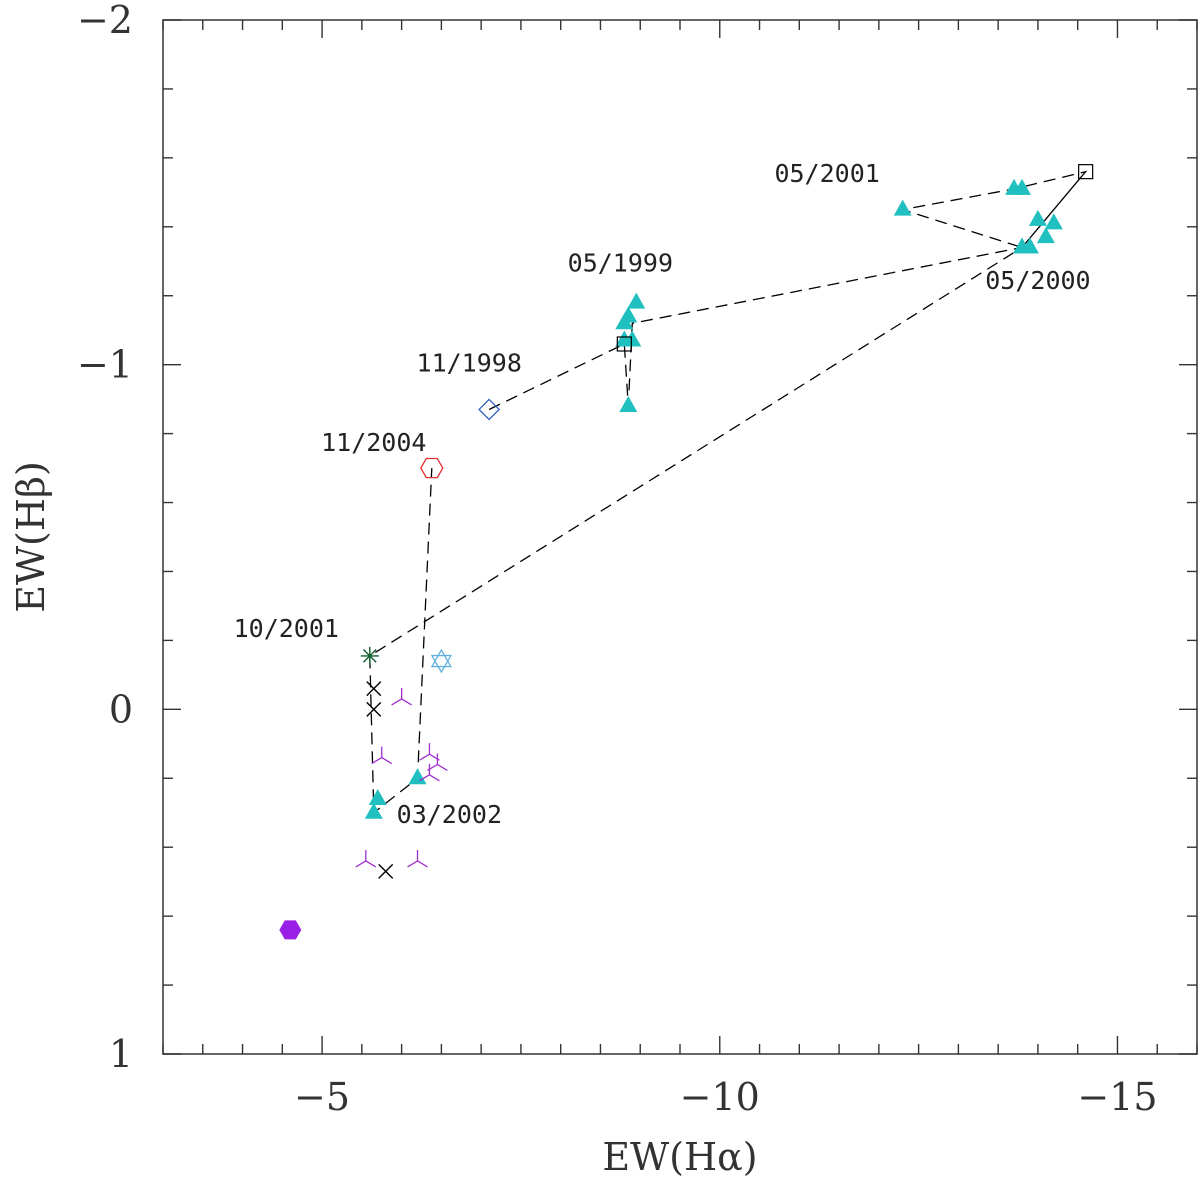  Describe the element at coordinates (1037, 280) in the screenshot. I see `date-label: 05/2000` at that location.